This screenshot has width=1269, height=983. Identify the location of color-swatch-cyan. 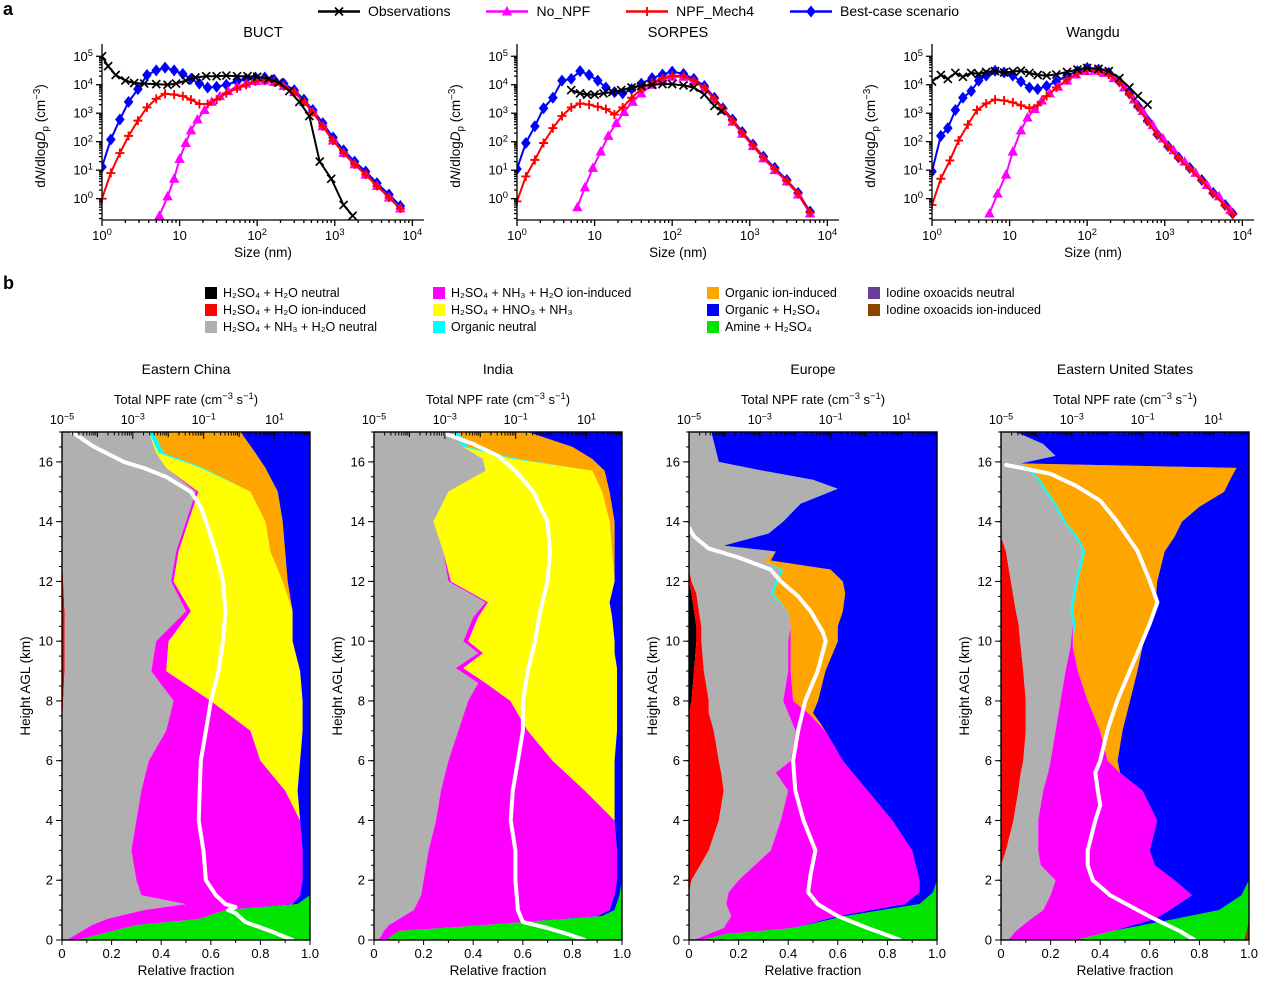
(439, 327).